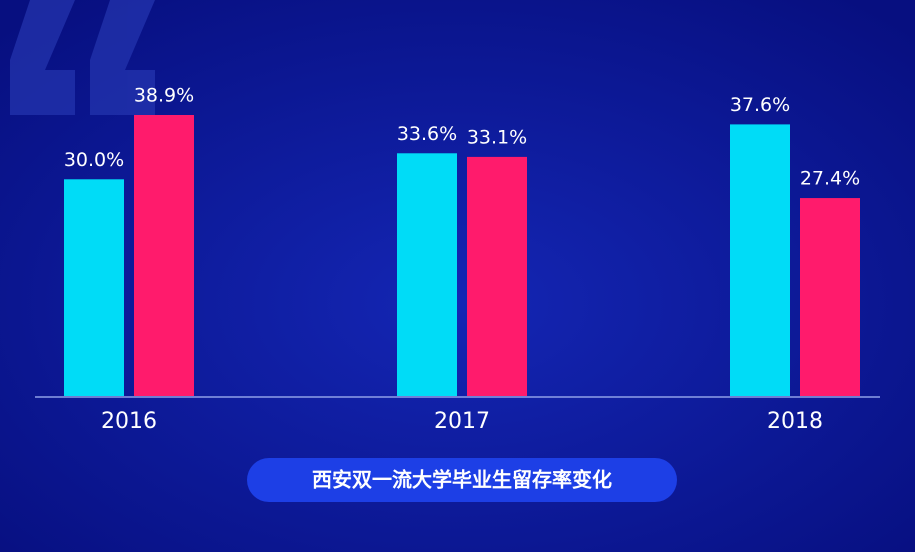 This screenshot has width=915, height=552. Describe the element at coordinates (94, 160) in the screenshot. I see `value-label: 30.0%` at that location.